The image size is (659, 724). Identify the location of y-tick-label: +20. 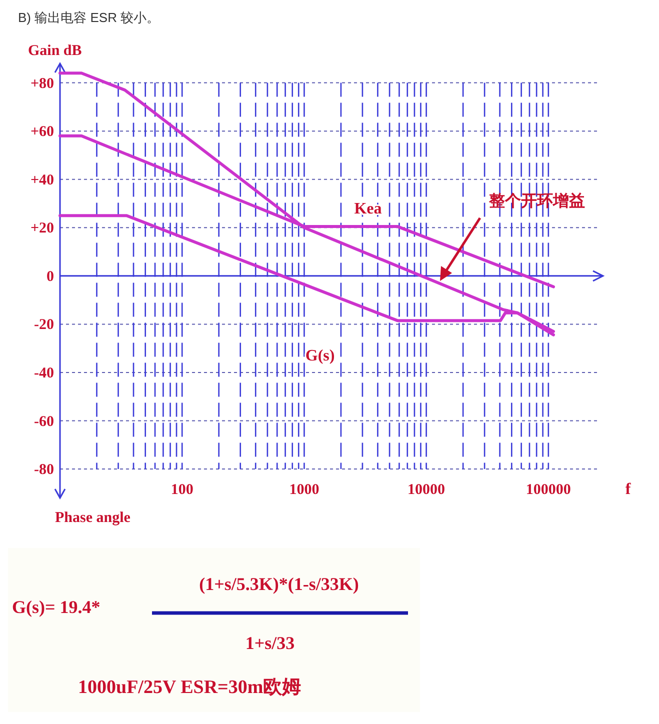
(42, 228).